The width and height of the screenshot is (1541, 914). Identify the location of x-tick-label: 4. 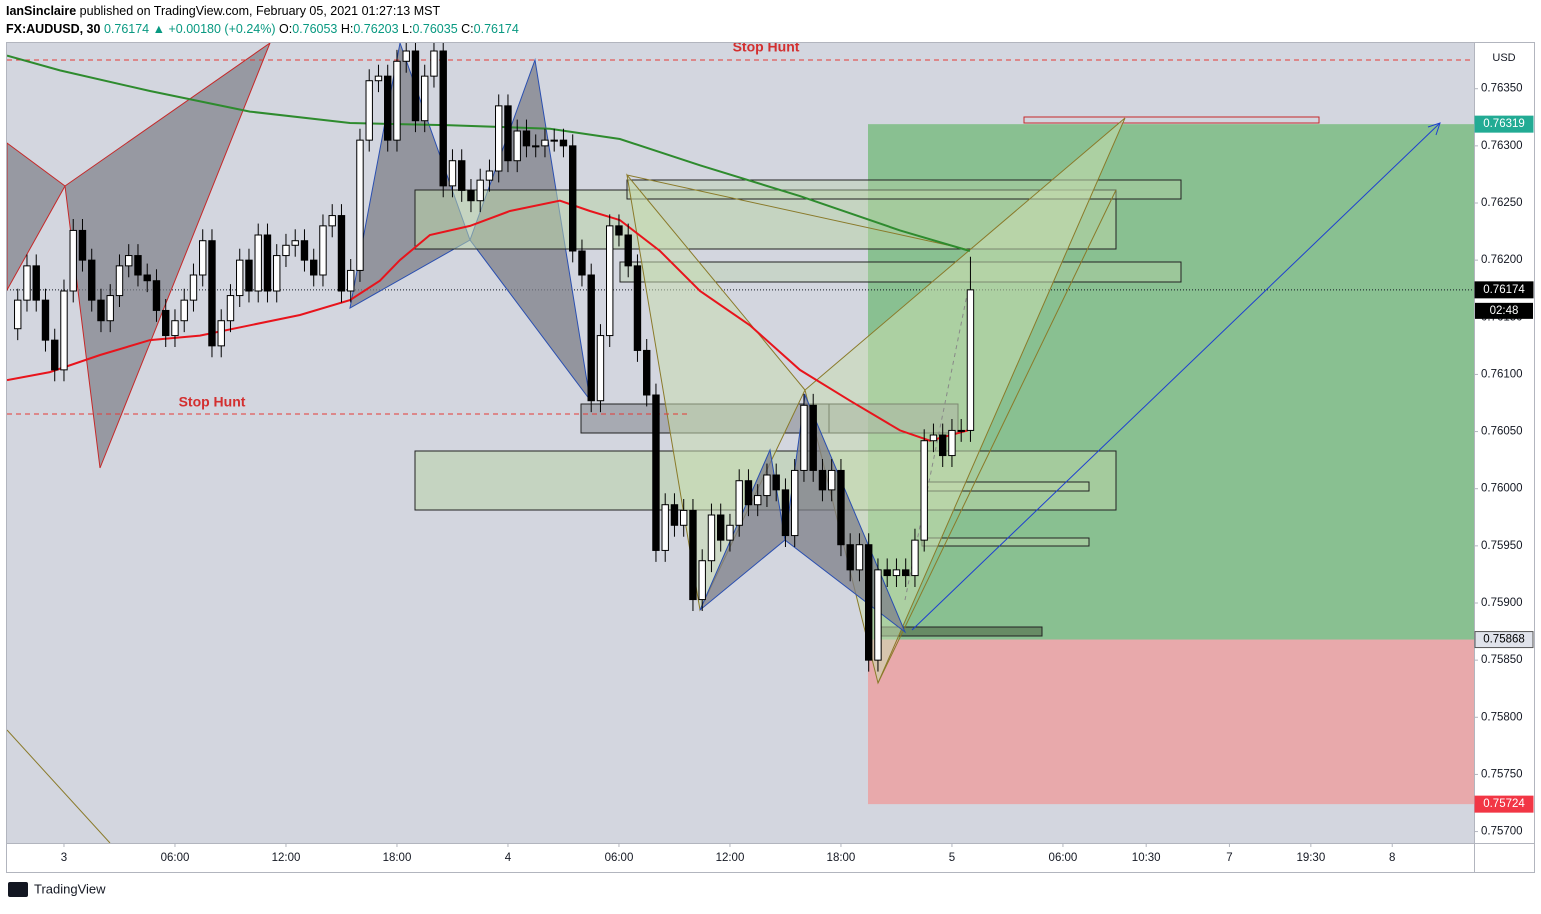
(508, 858).